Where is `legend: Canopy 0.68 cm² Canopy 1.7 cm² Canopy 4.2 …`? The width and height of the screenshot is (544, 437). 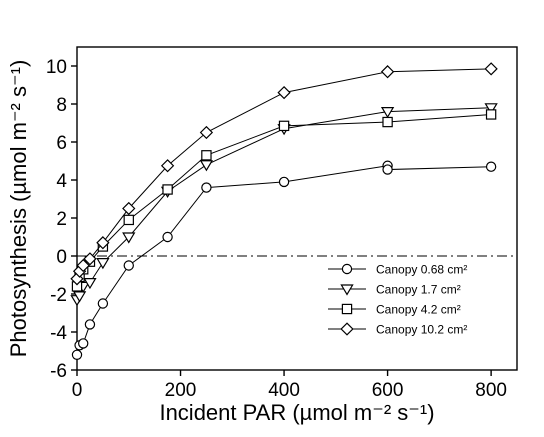
legend: Canopy 0.68 cm² Canopy 1.7 cm² Canopy 4.2 … is located at coordinates (397, 300).